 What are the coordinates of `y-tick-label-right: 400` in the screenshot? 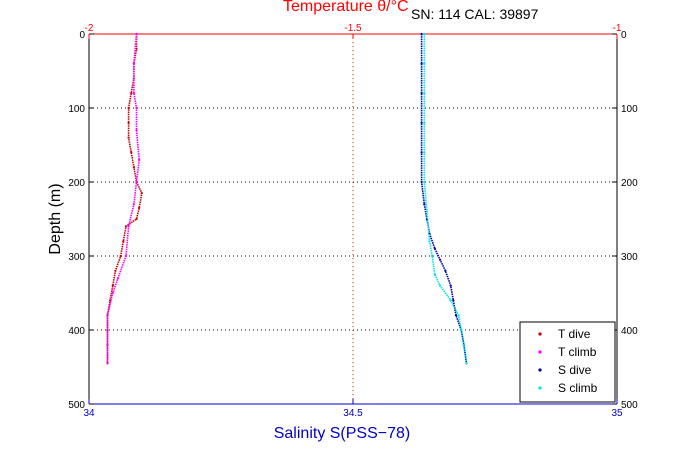 It's located at (629, 331).